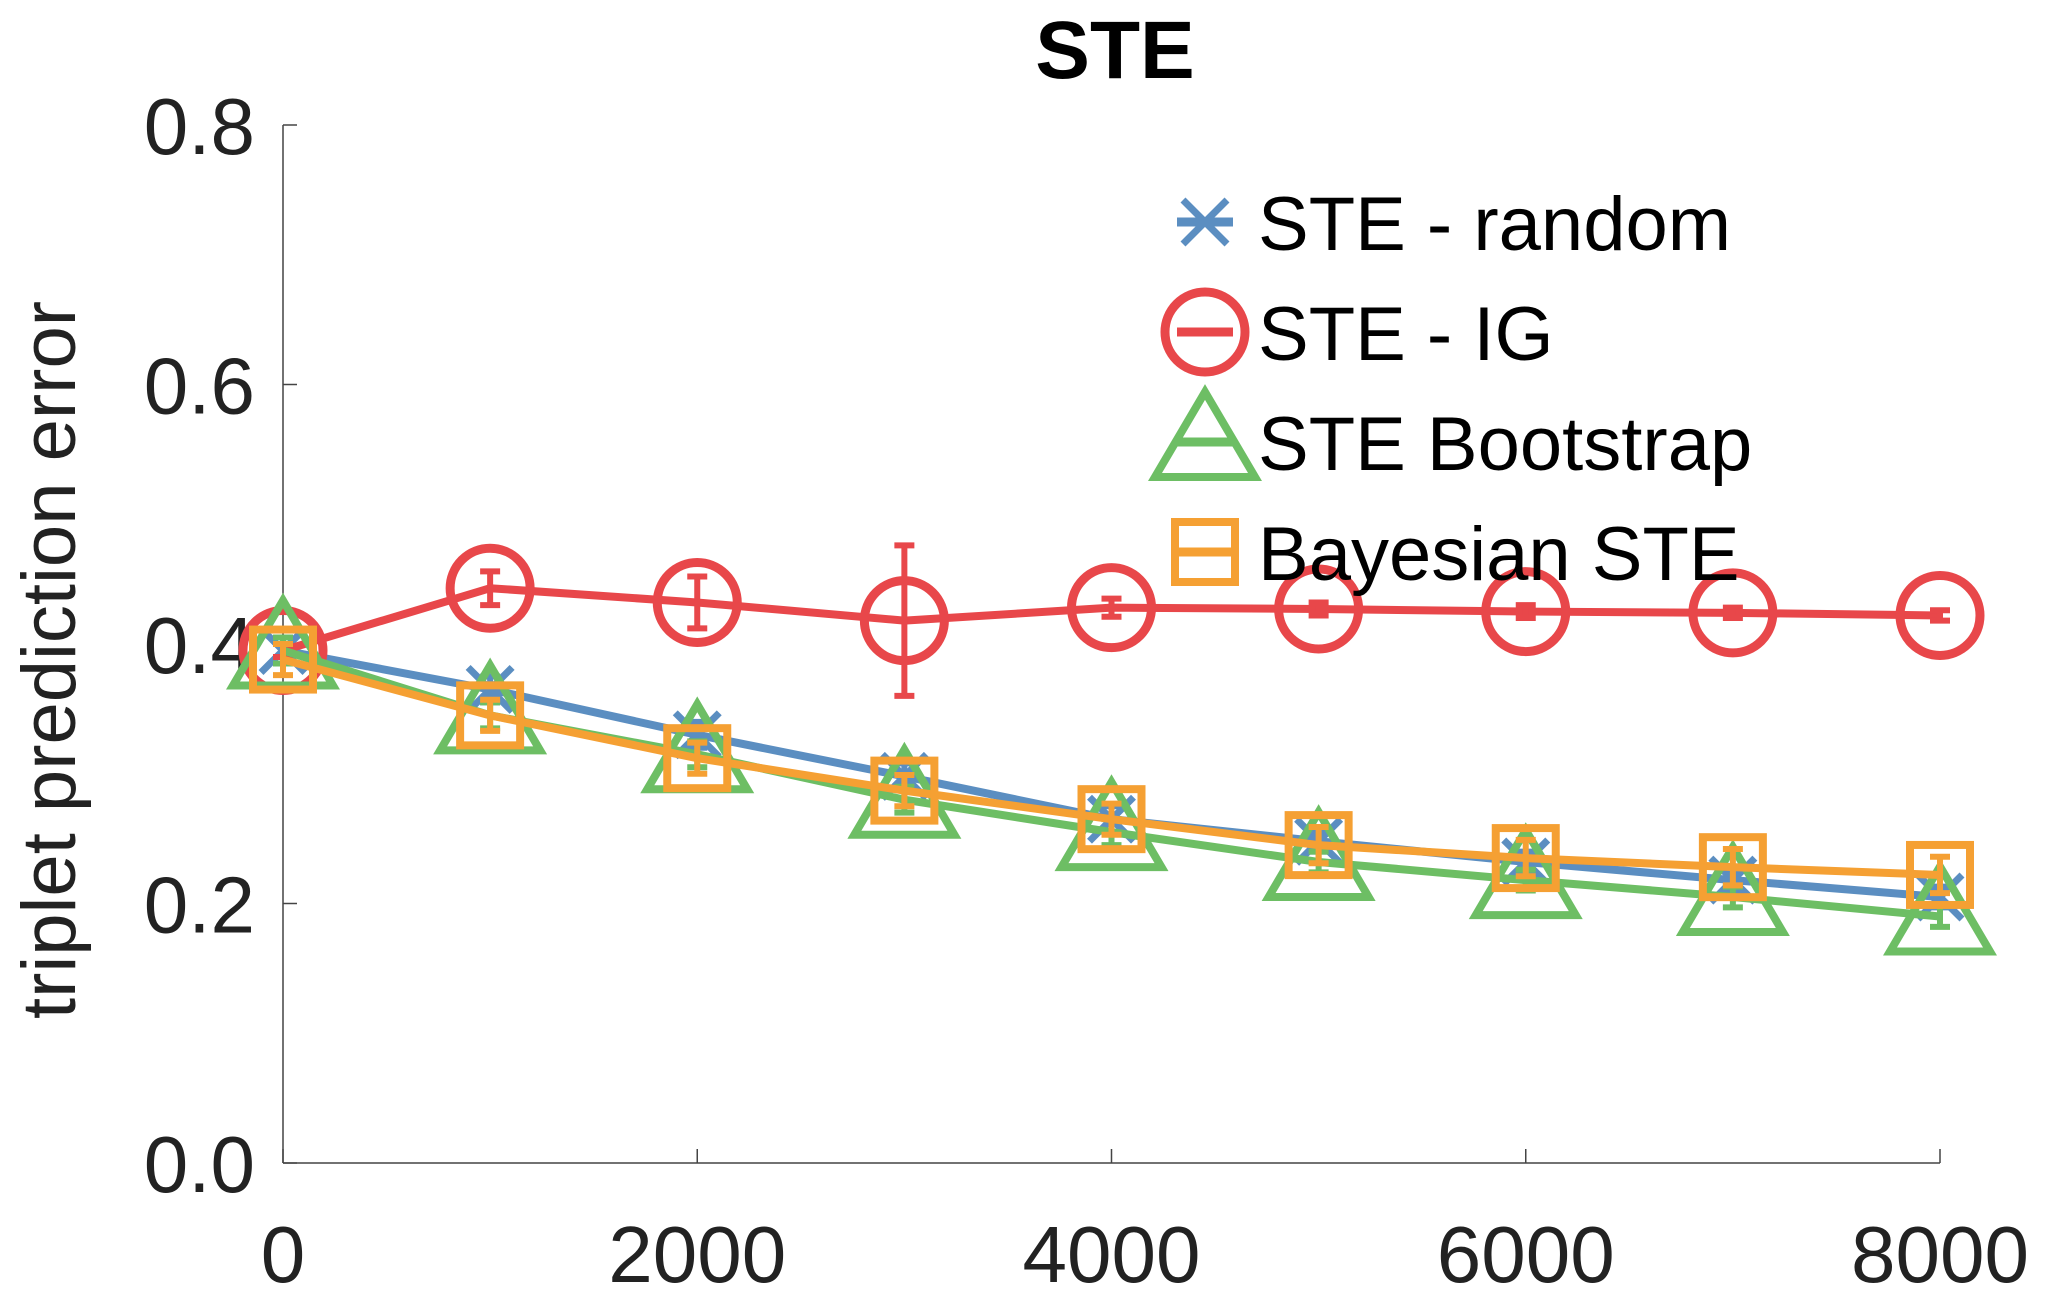 The height and width of the screenshot is (1297, 2054). What do you see at coordinates (697, 1251) in the screenshot?
I see `x-tick-label: 2000` at bounding box center [697, 1251].